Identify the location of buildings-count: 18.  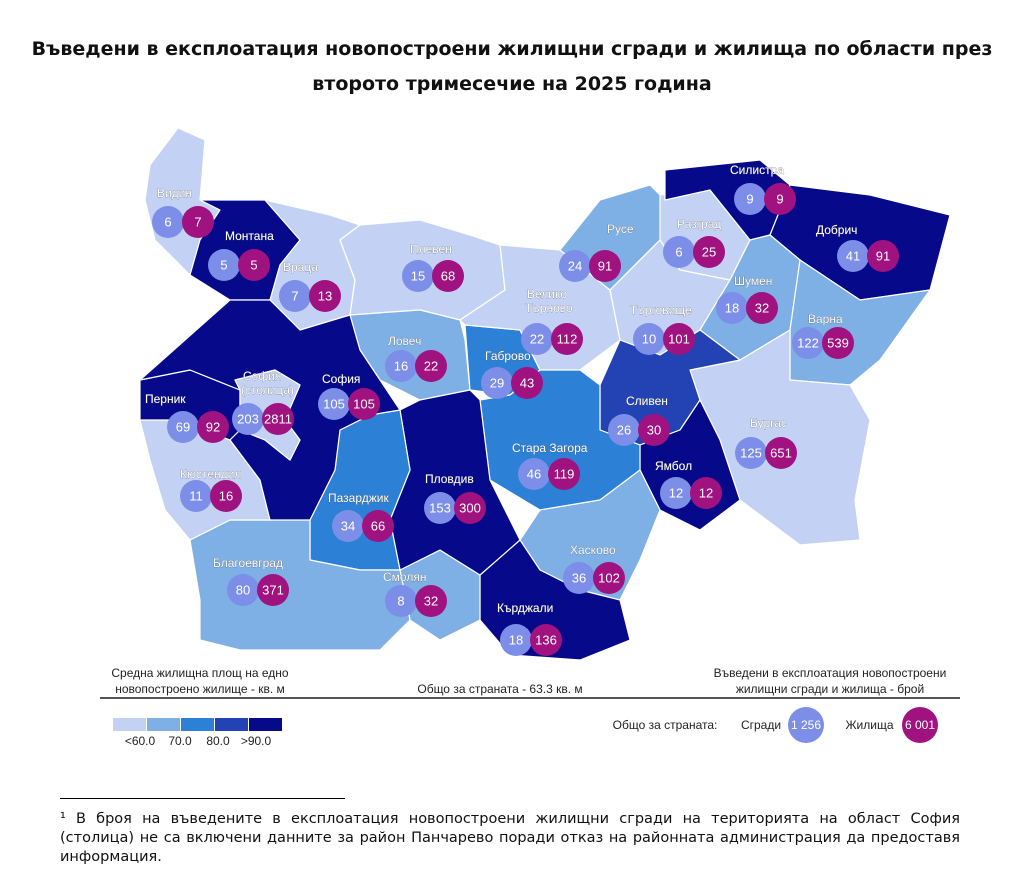
(516, 640).